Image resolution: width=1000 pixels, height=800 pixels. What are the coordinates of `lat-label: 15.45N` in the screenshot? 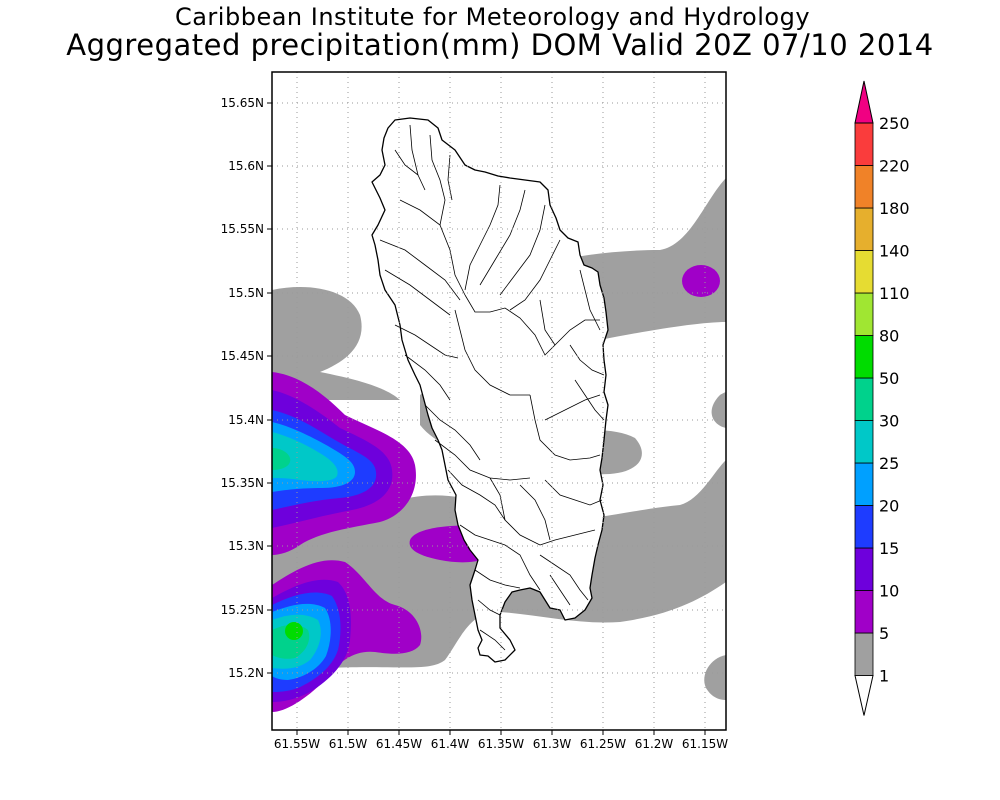 It's located at (242, 356).